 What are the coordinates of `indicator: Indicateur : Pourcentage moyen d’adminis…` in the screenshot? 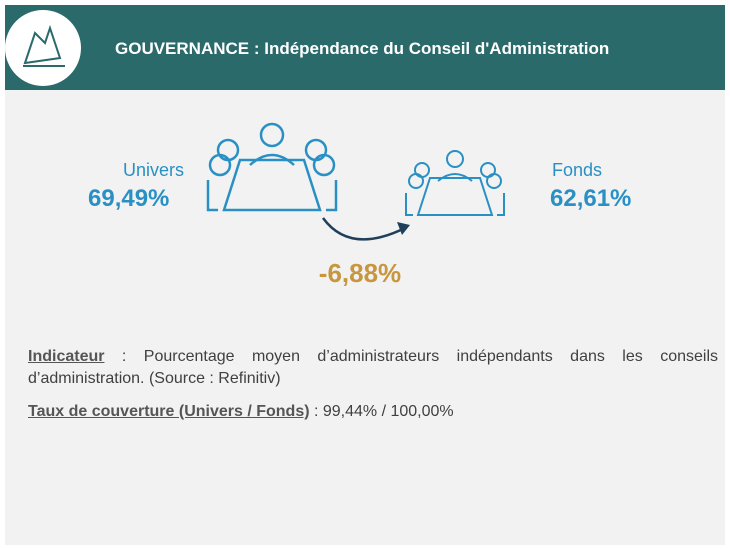 It's located at (373, 368).